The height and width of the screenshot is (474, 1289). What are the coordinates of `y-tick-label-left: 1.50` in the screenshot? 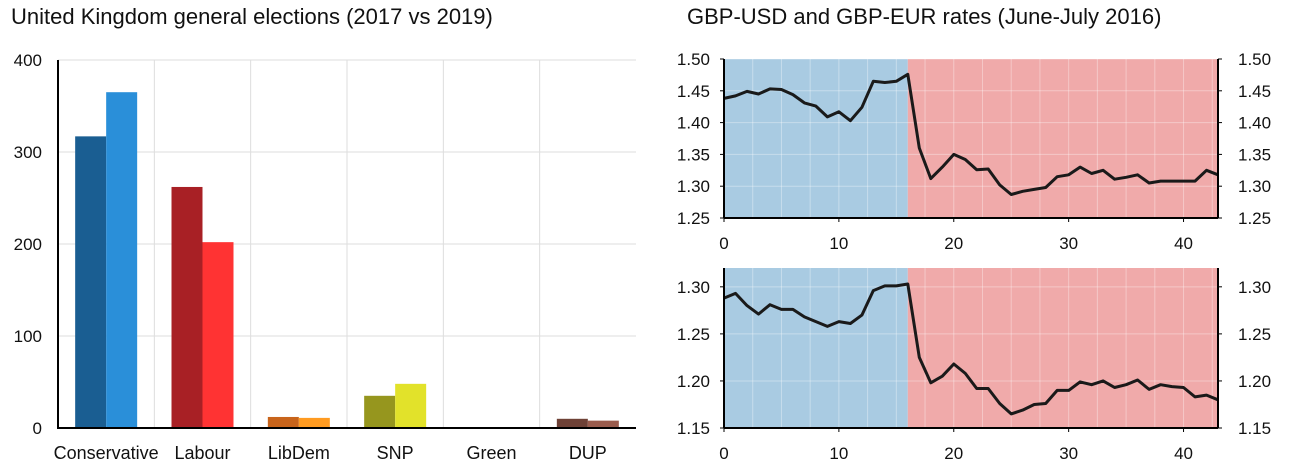 It's located at (693, 59).